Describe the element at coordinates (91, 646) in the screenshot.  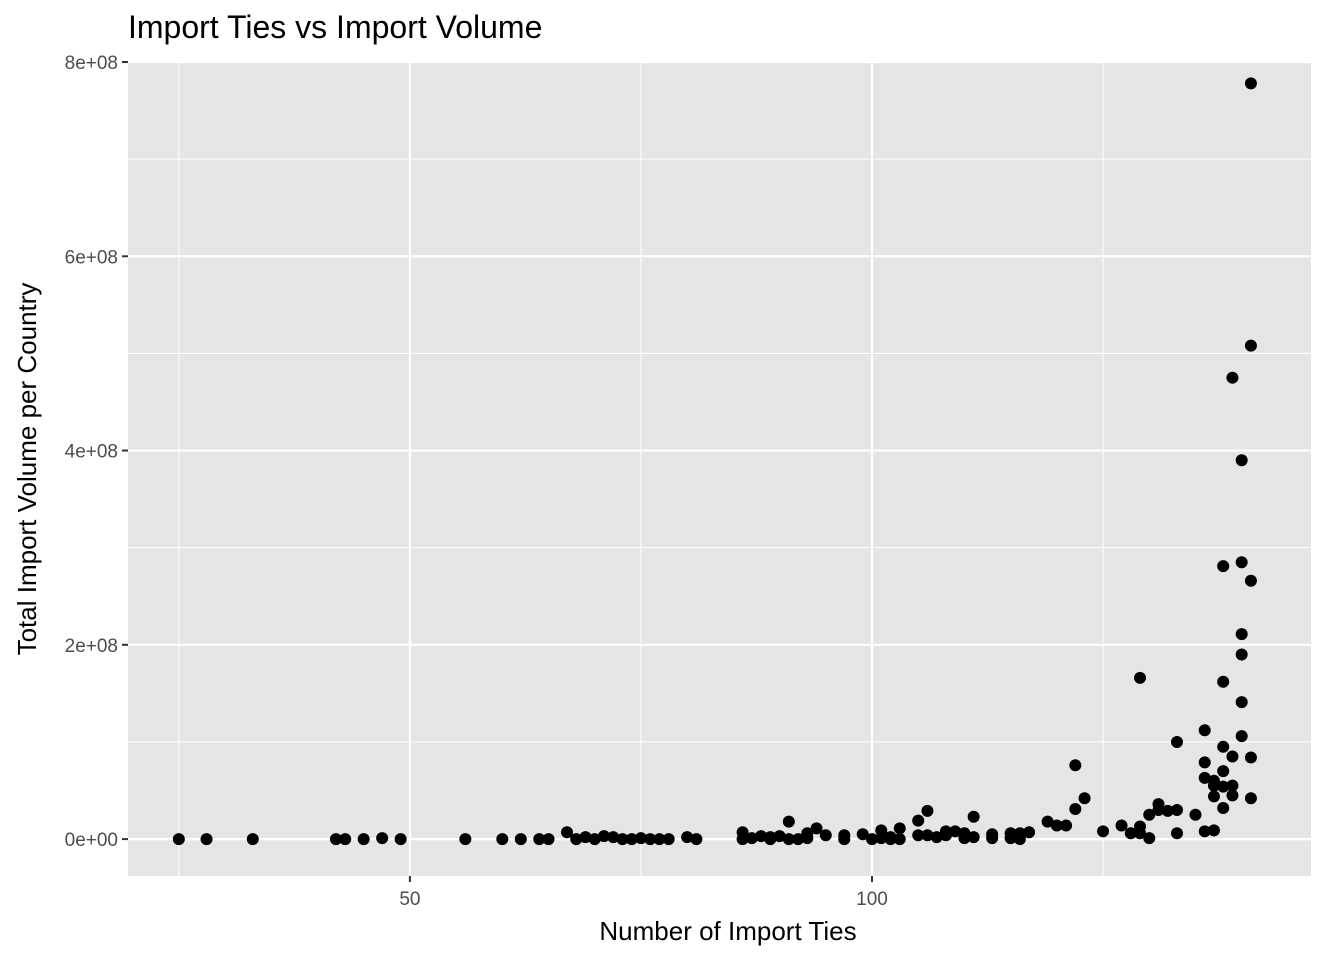
I see `y-tick-label: 2e+08` at that location.